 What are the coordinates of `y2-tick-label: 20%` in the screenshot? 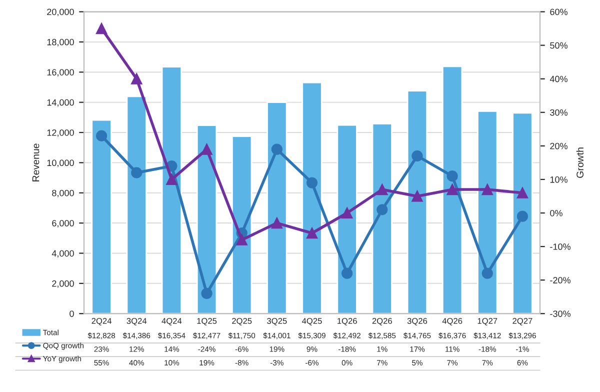 It's located at (559, 146).